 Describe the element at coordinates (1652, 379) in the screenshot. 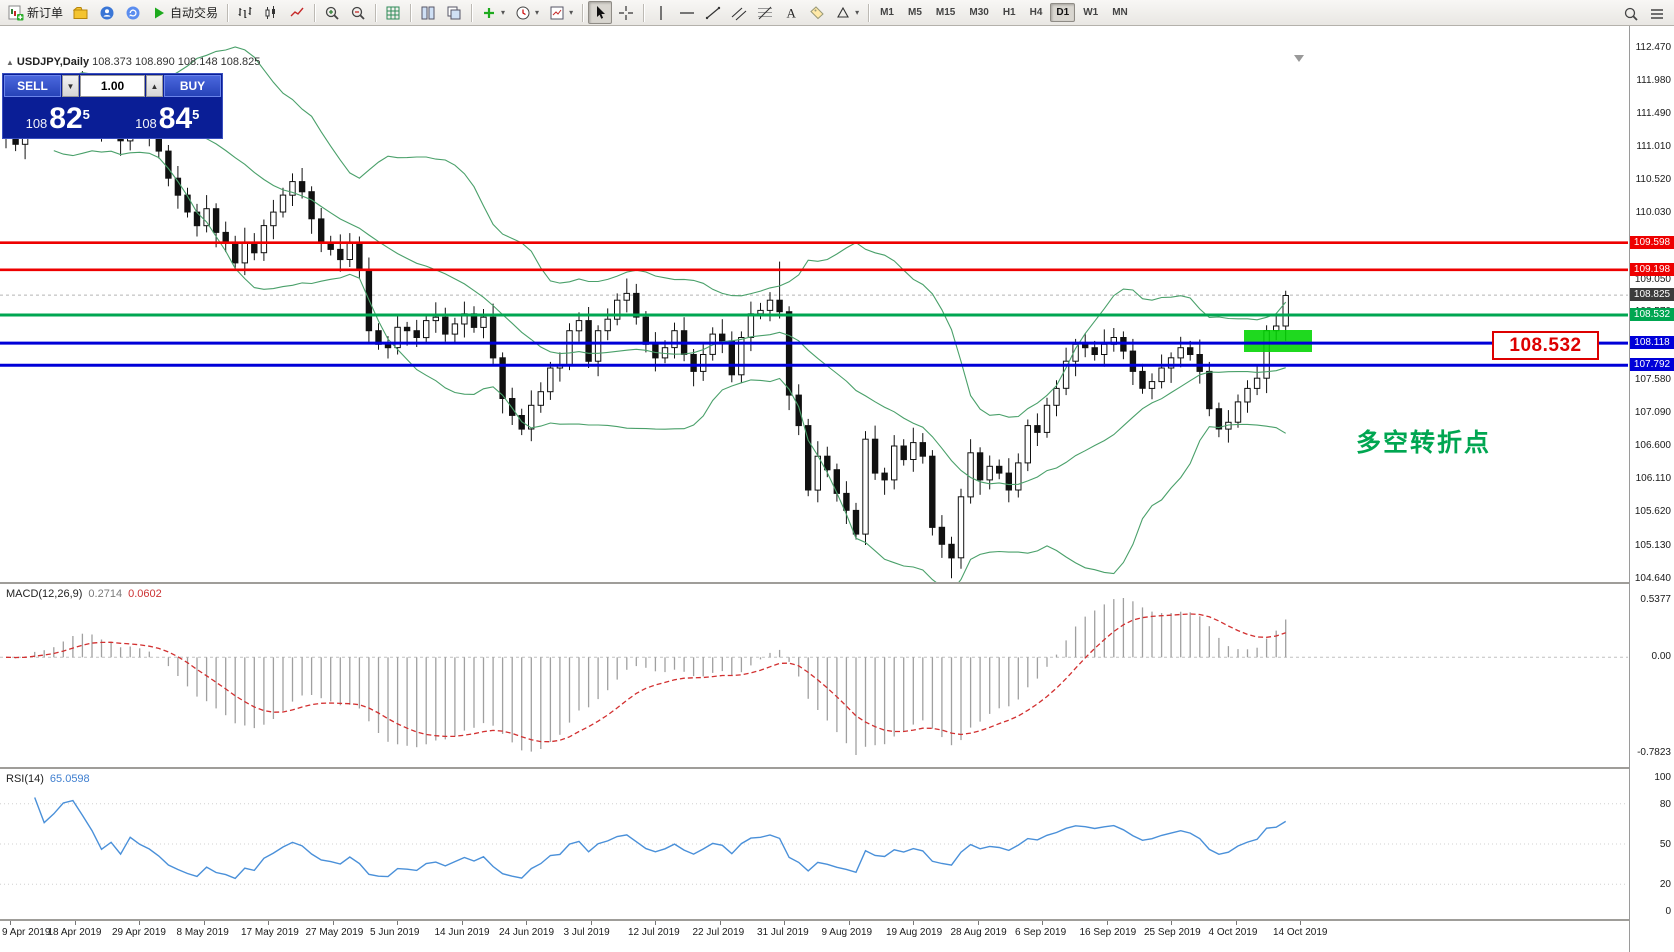

I see `price-tick: 107.580` at that location.